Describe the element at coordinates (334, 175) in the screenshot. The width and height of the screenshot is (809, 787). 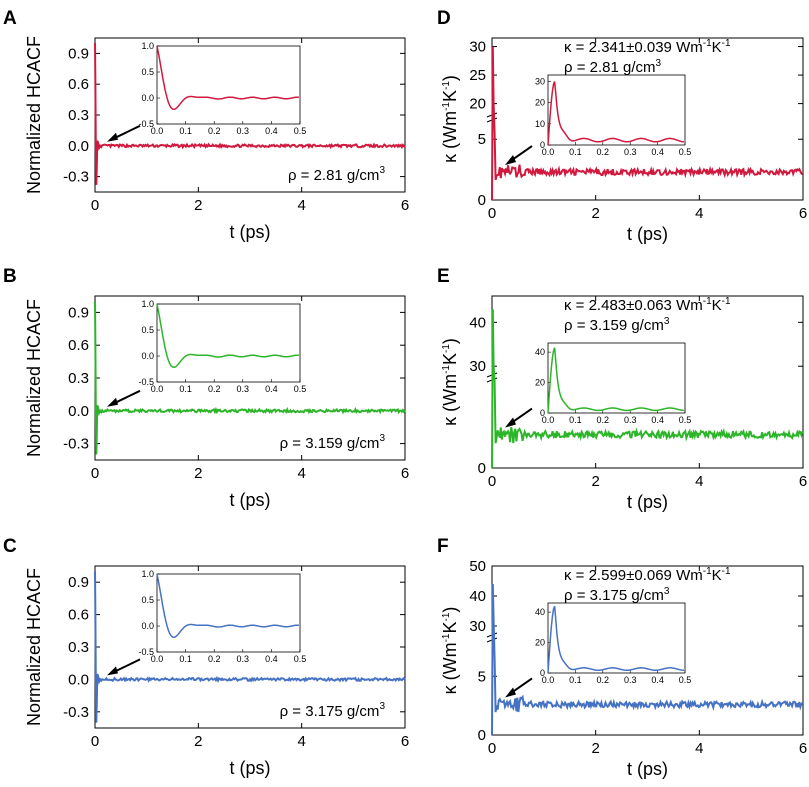
I see `density-text: ρ = 2.81 g/cm` at that location.